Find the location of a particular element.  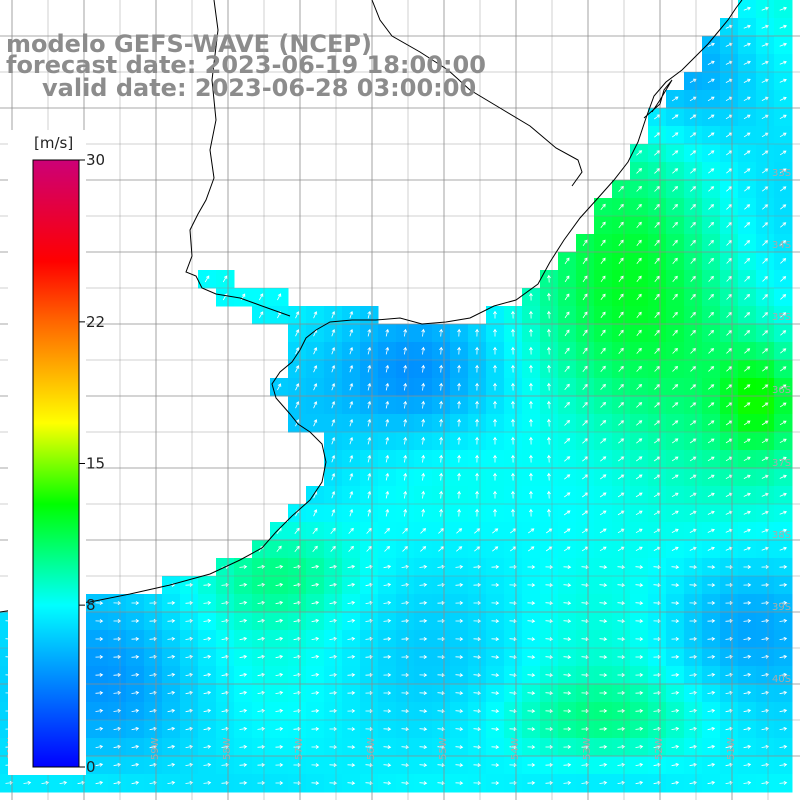

latitude-label: 33S is located at coordinates (781, 173).